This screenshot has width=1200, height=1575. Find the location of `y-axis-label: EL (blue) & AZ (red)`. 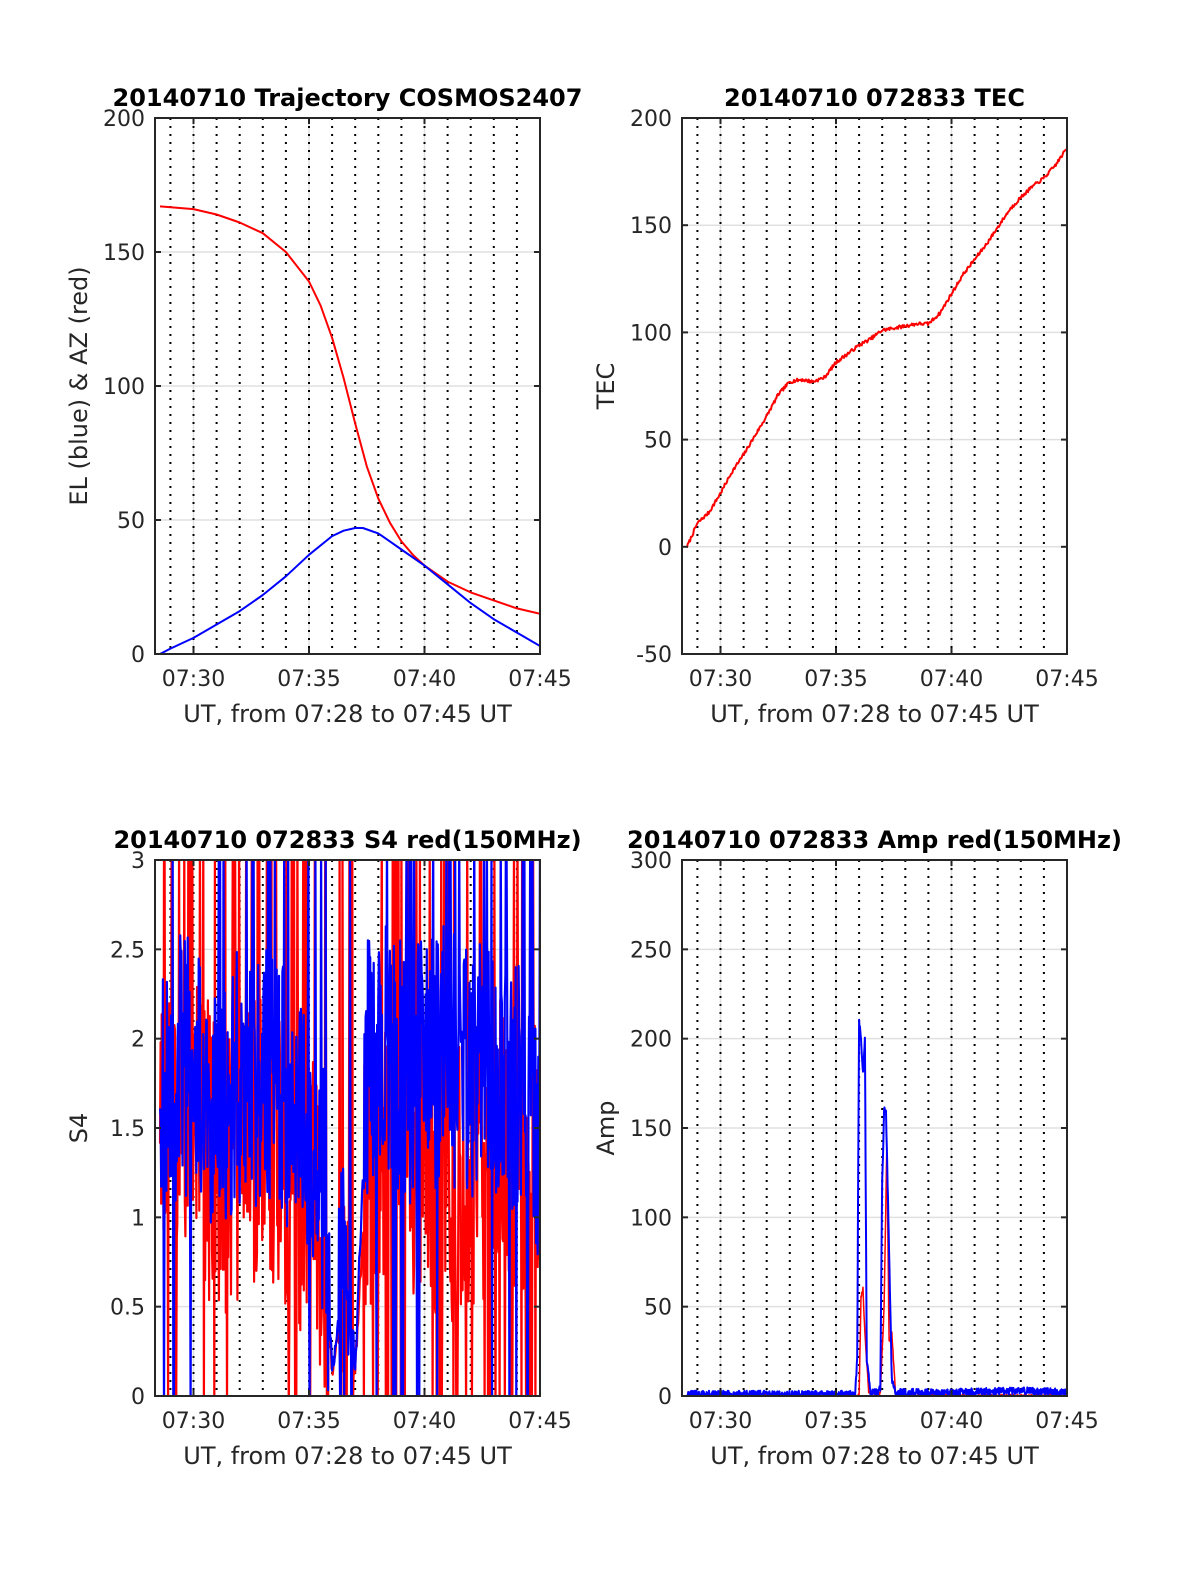

y-axis-label: EL (blue) & AZ (red) is located at coordinates (79, 385).